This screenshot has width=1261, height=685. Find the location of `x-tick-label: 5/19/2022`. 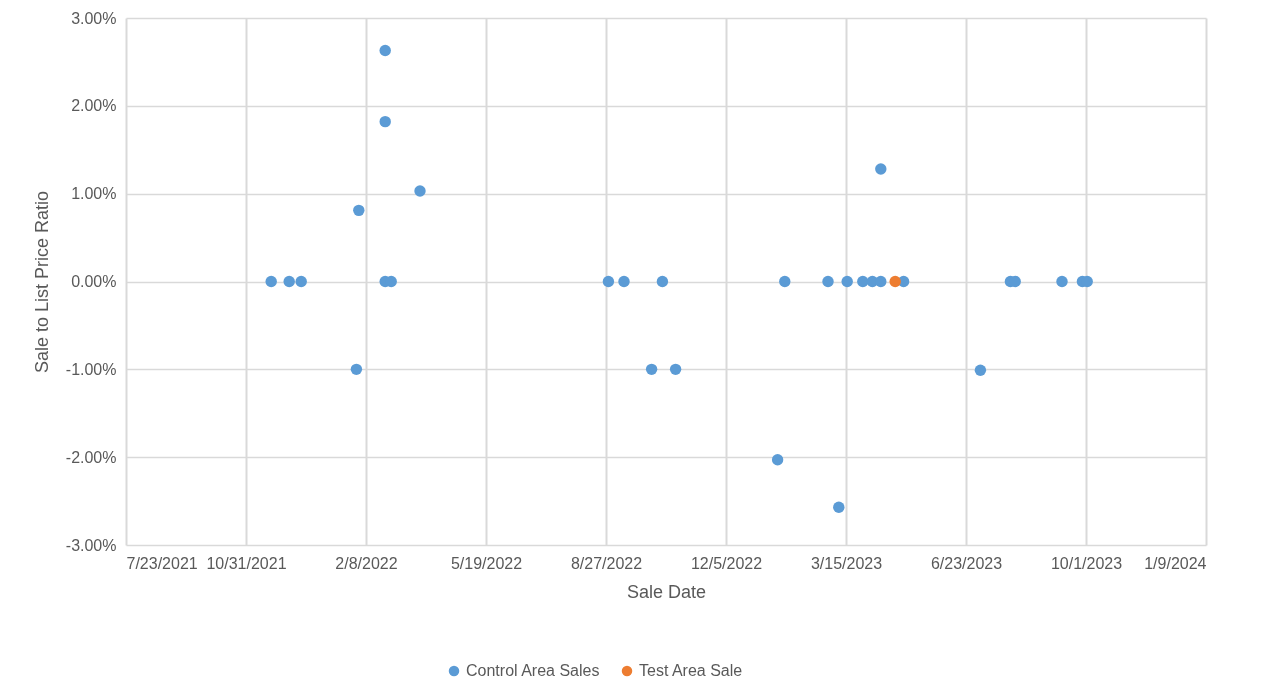

x-tick-label: 5/19/2022 is located at coordinates (486, 563).